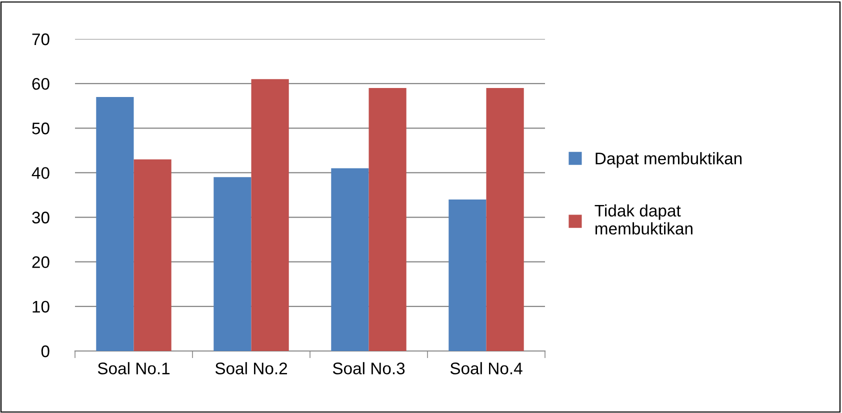 The height and width of the screenshot is (413, 842). Describe the element at coordinates (41, 173) in the screenshot. I see `y-tick-label: 40` at that location.